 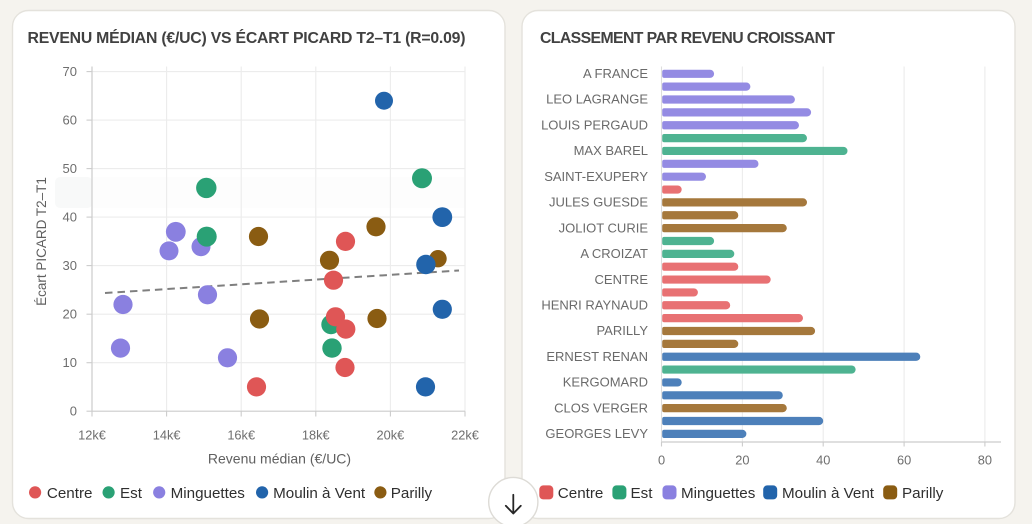 What do you see at coordinates (316, 435) in the screenshot?
I see `svg-text: 18k€` at bounding box center [316, 435].